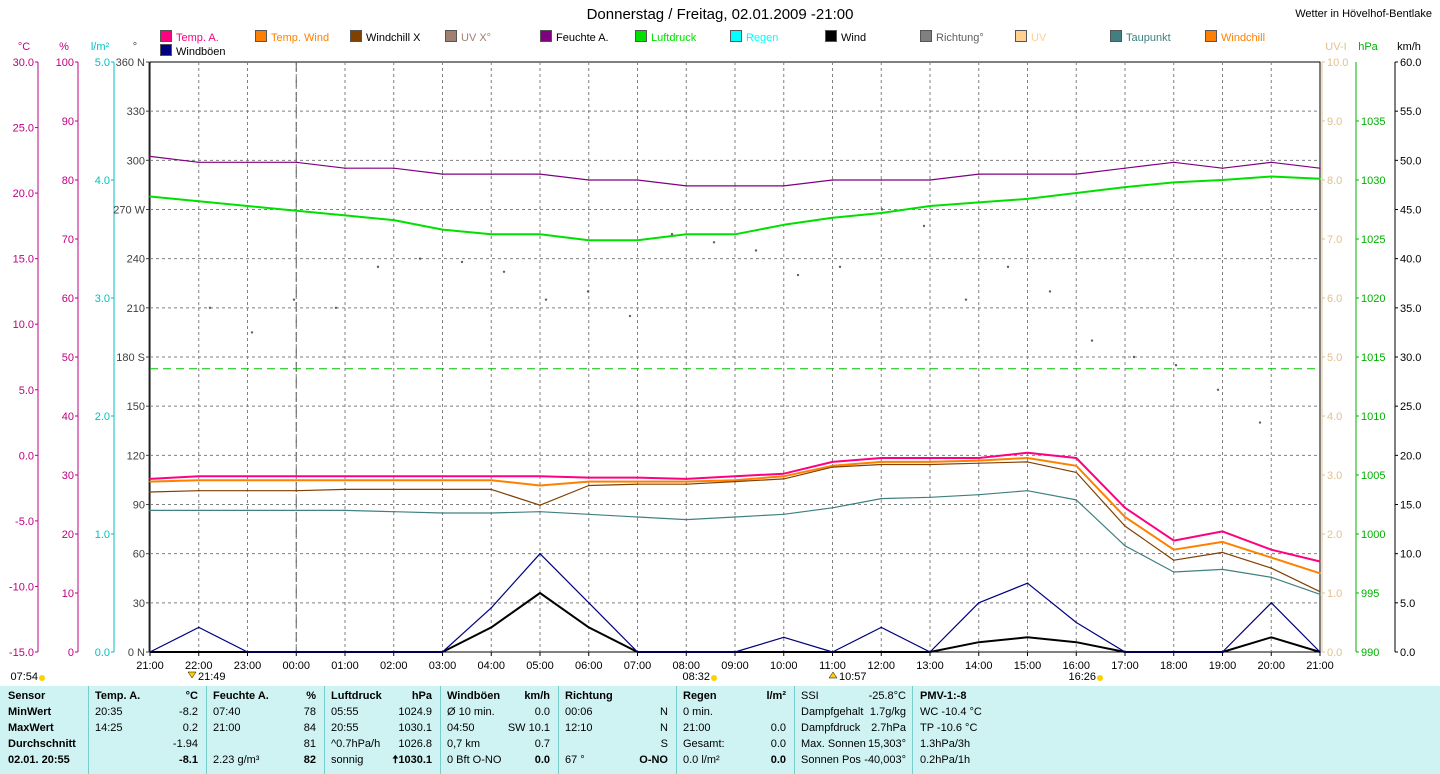  Describe the element at coordinates (1370, 594) in the screenshot. I see `pressure-axis-tick-label: 995` at that location.